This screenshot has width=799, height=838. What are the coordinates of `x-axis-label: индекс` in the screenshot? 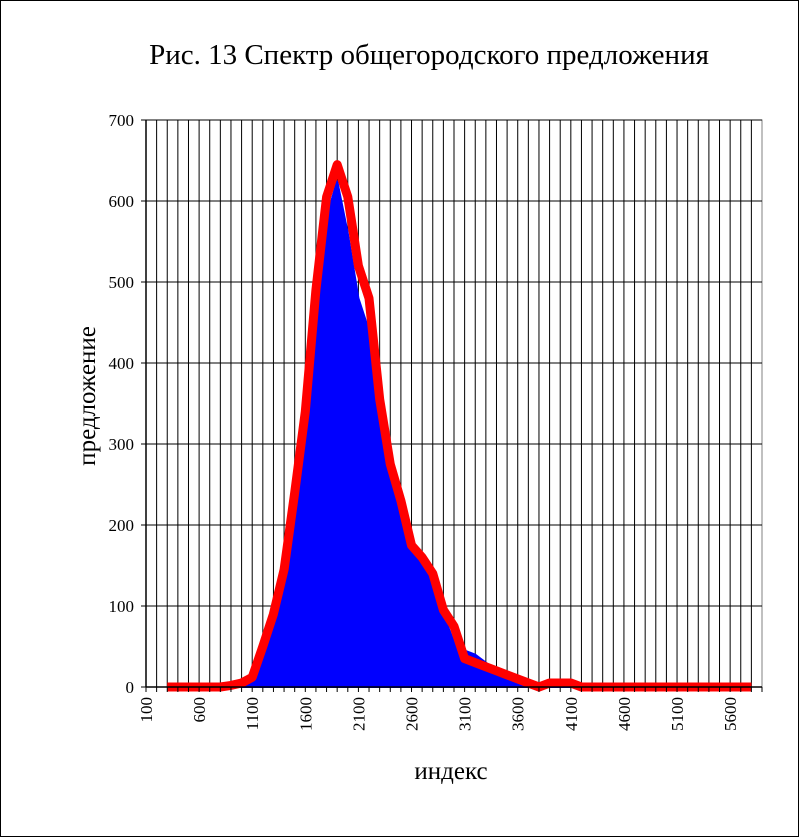 It's located at (450, 771).